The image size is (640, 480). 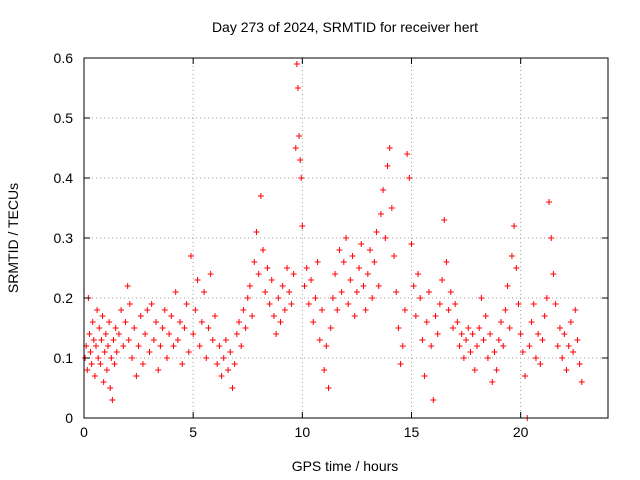 I want to click on y-tick-label: 0.6, so click(x=64, y=58).